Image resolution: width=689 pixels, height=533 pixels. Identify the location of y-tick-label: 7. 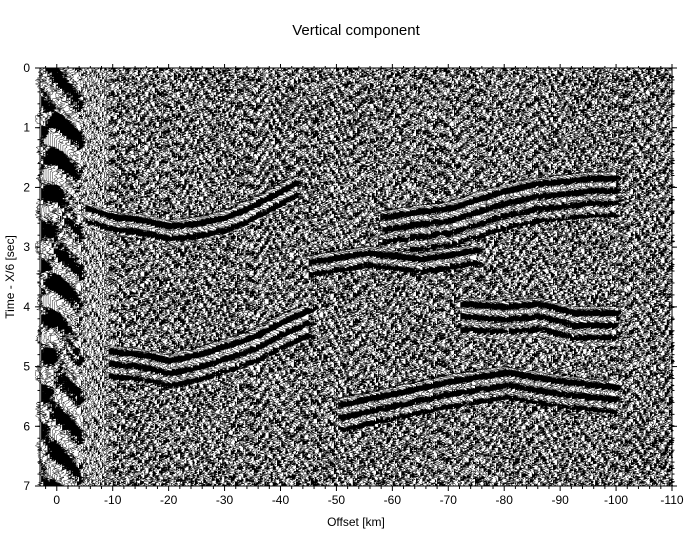
(26, 486).